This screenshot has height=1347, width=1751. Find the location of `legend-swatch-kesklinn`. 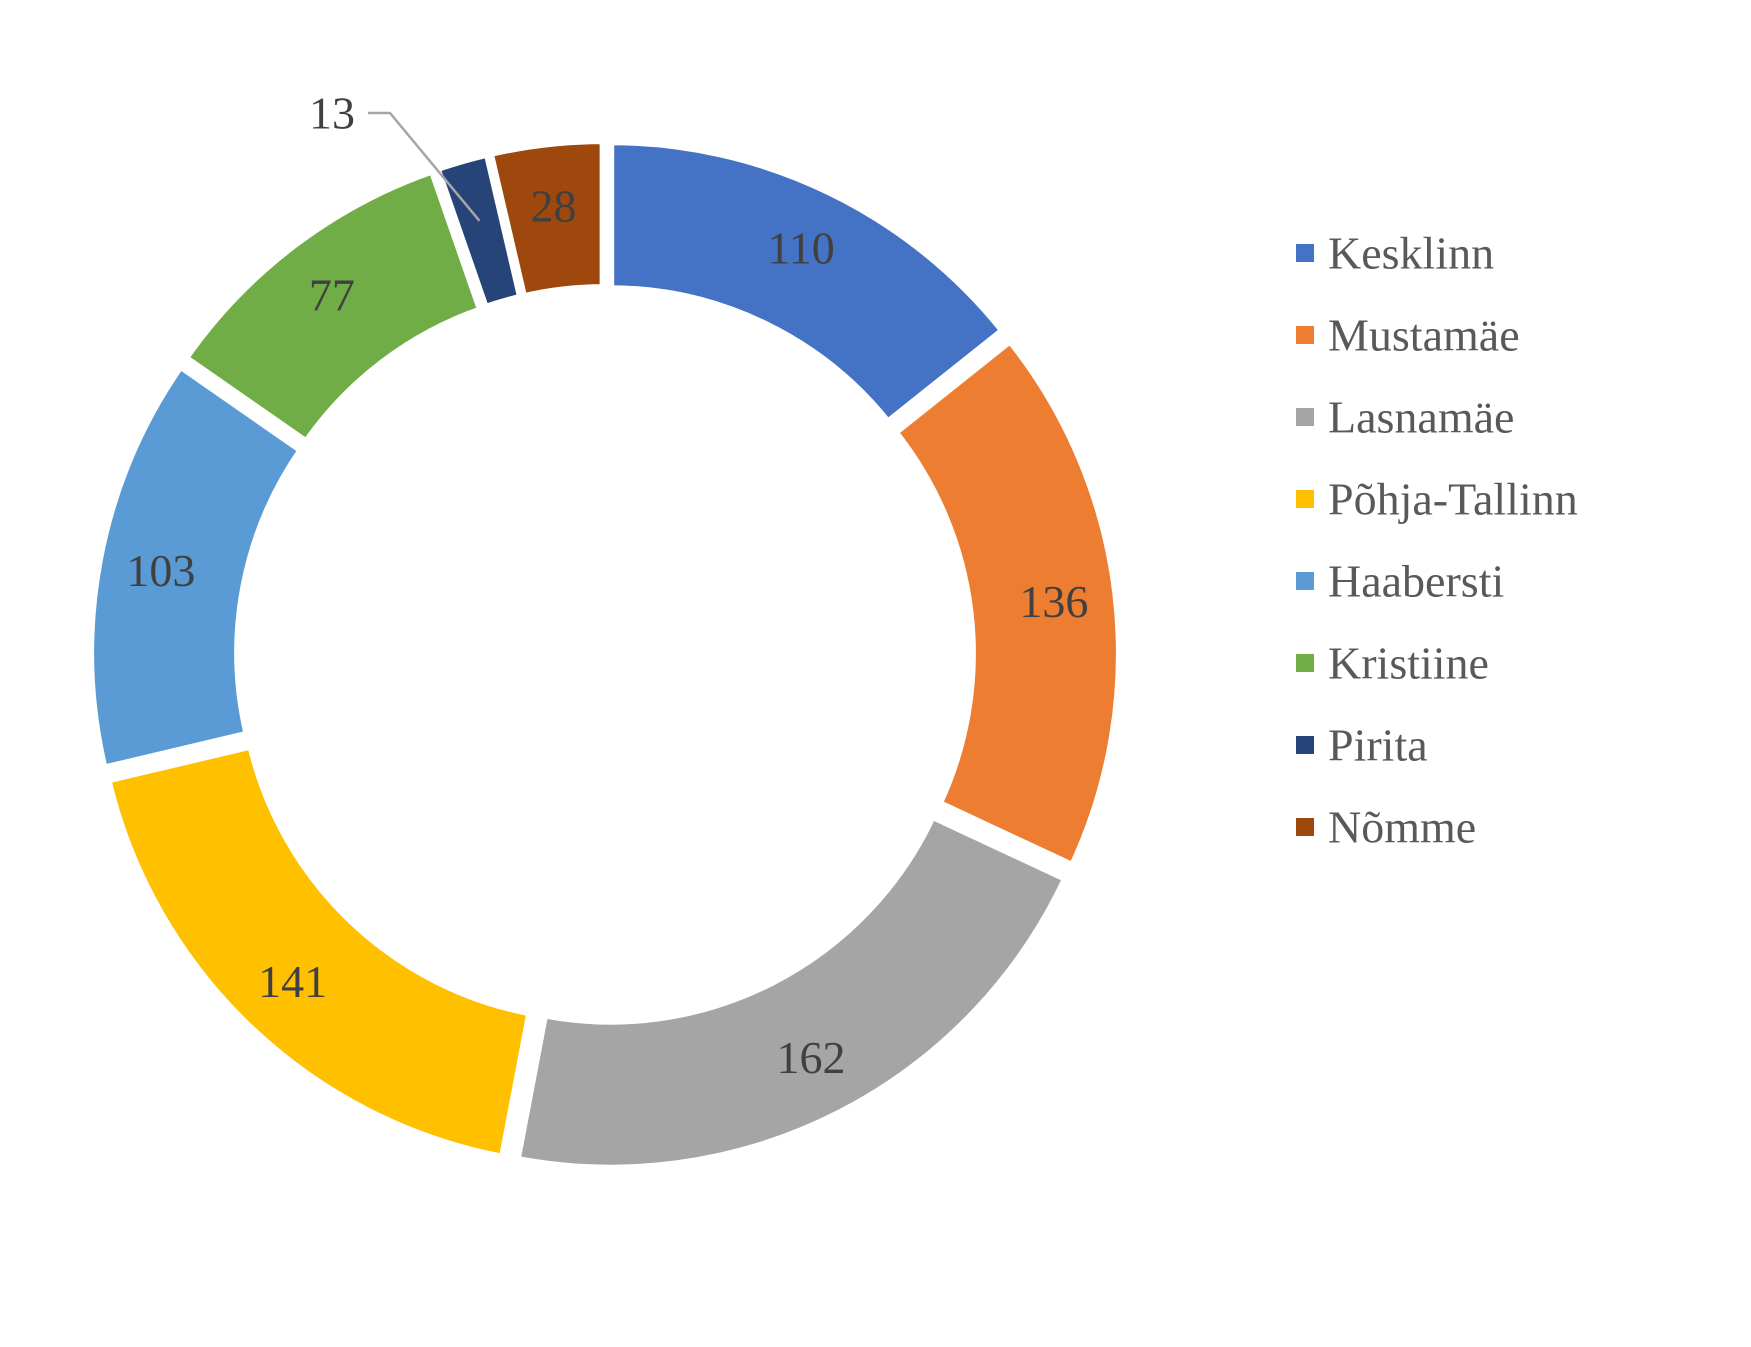

legend-swatch-kesklinn is located at coordinates (1305, 253).